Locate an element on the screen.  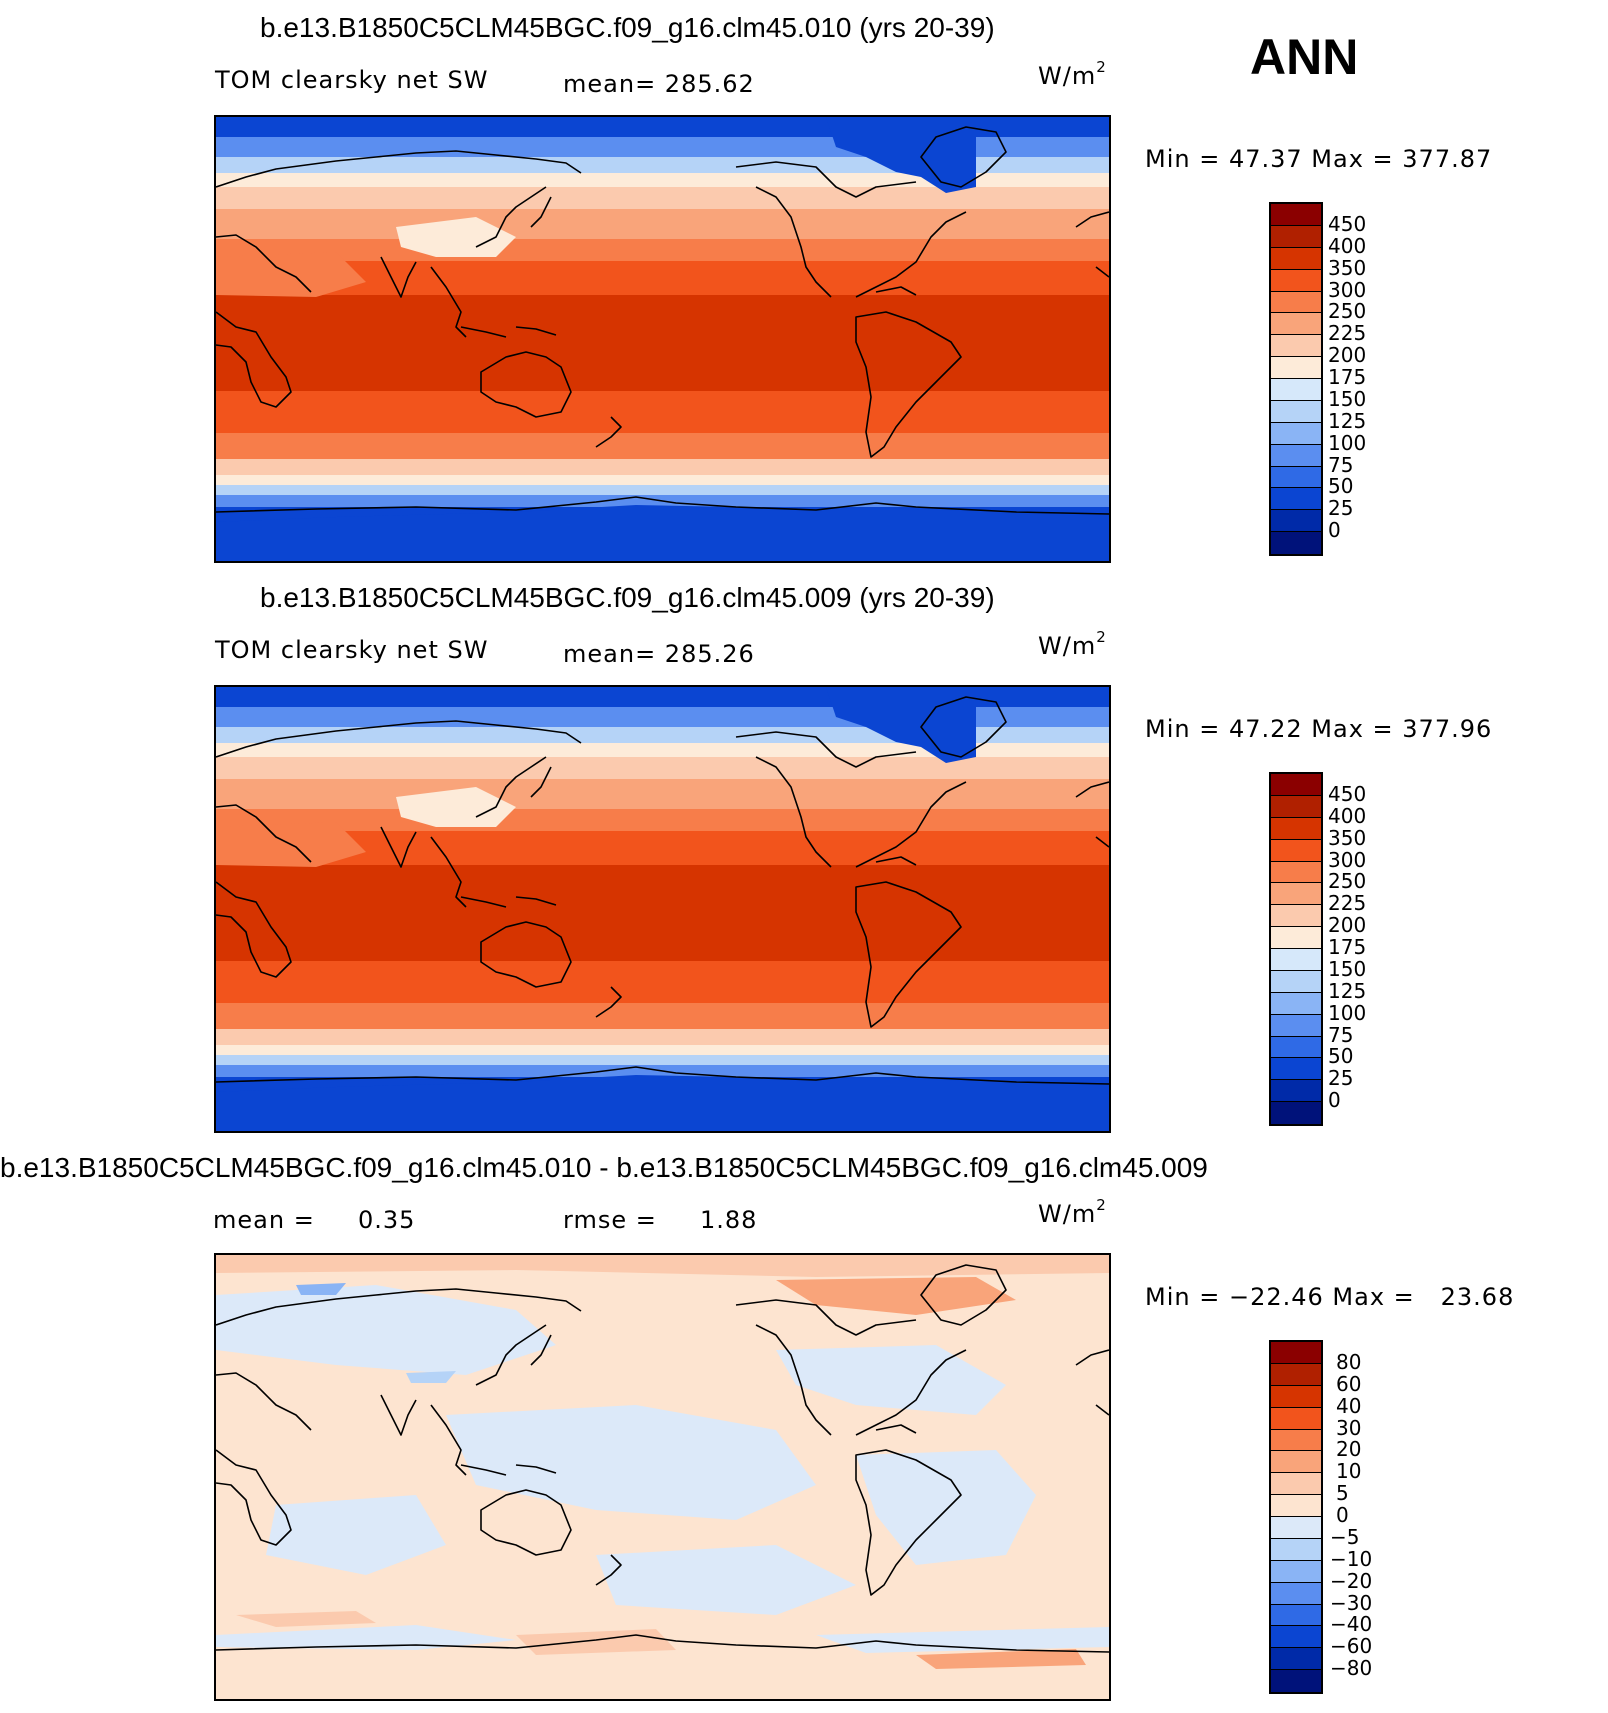
panel-2-mean: mean= 285.26 is located at coordinates (659, 654).